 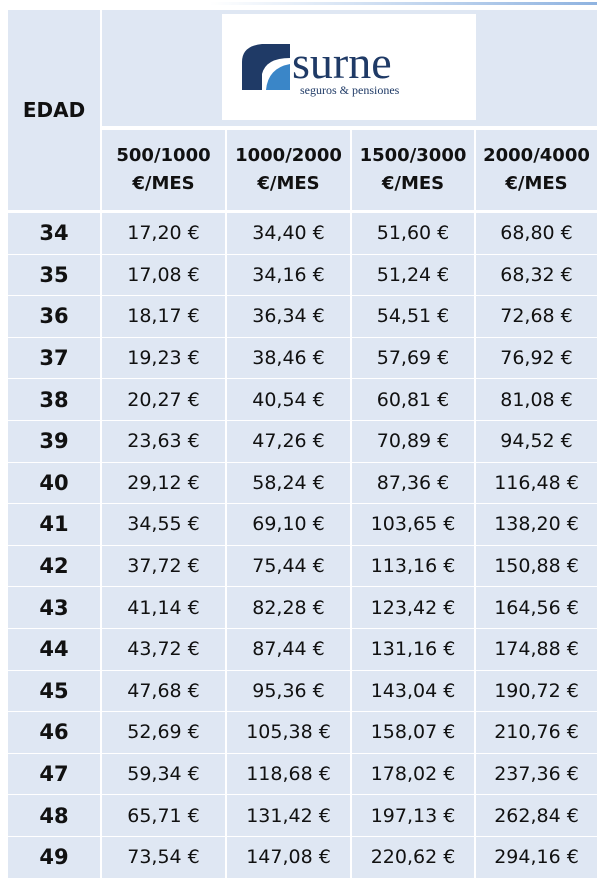 I want to click on logo-name: surne, so click(x=342, y=62).